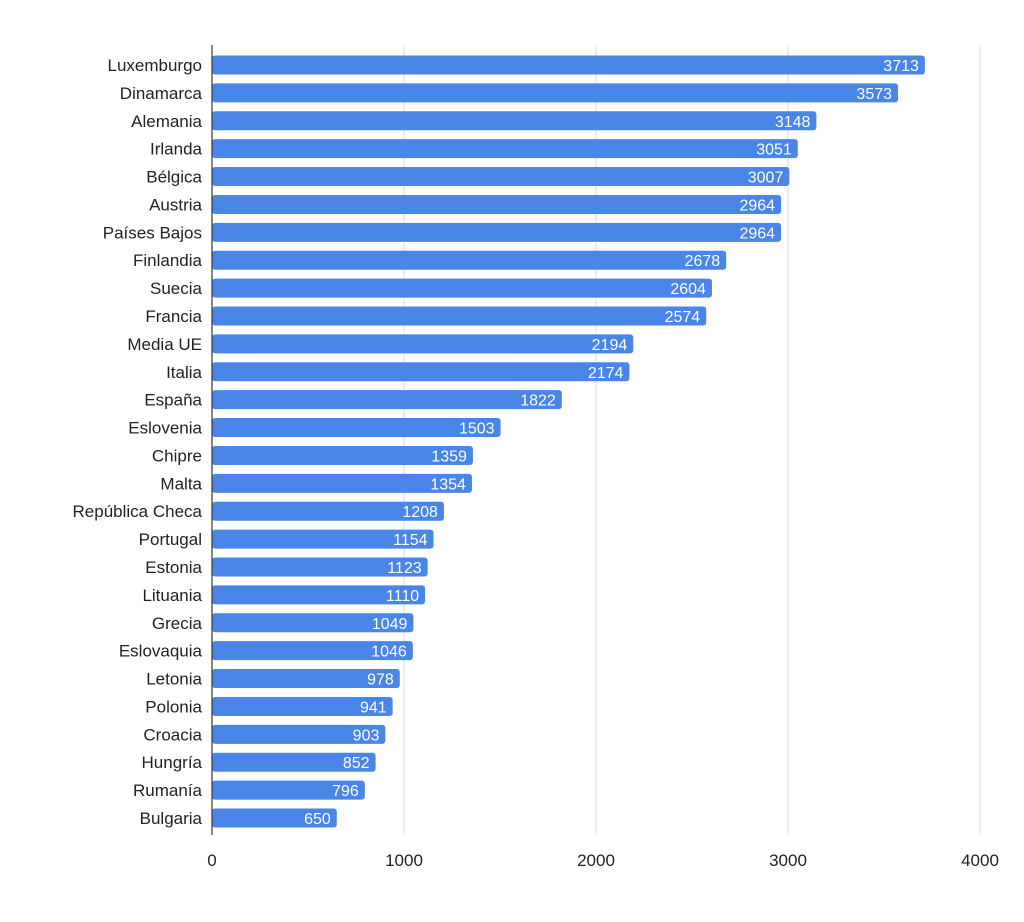 Image resolution: width=1024 pixels, height=922 pixels. I want to click on bar-malta, so click(342, 483).